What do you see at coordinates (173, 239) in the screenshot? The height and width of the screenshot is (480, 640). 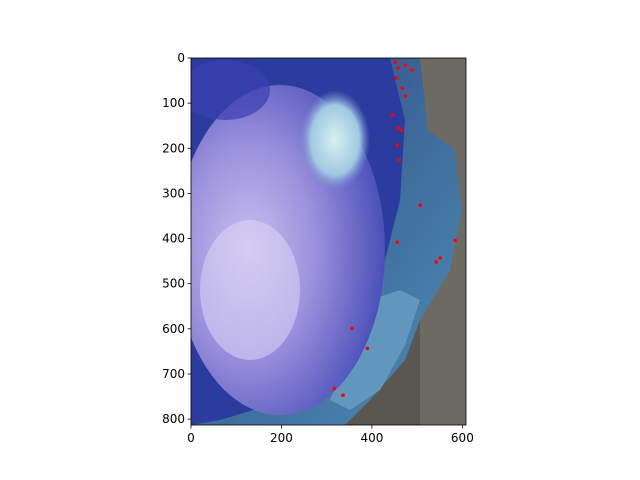 I see `y-tick-label: 400` at bounding box center [173, 239].